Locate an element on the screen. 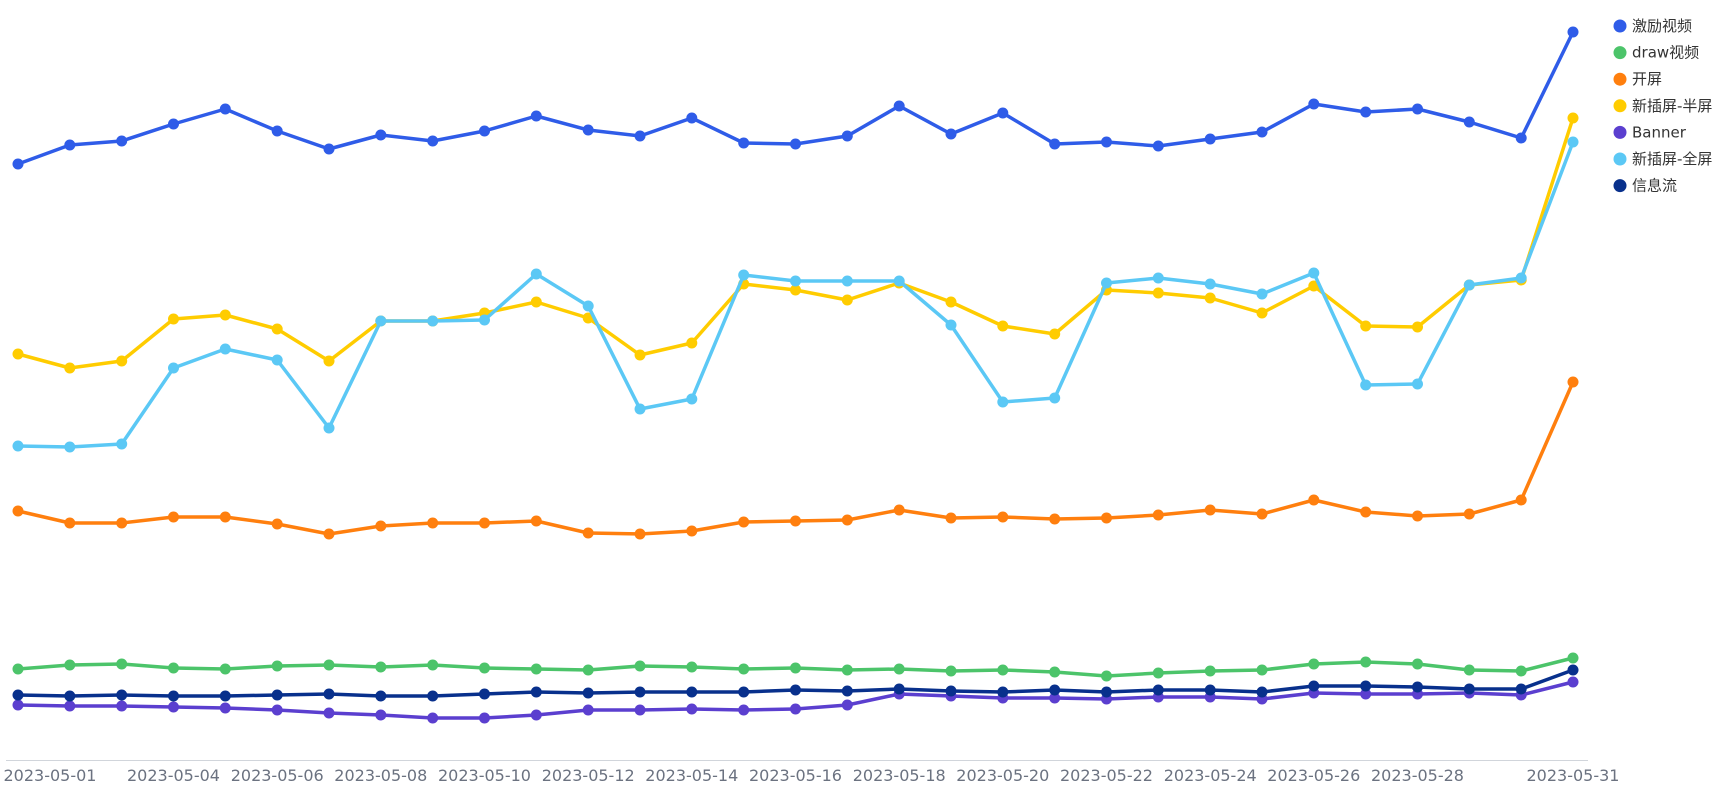  legend-item: 开屏 is located at coordinates (1638, 79).